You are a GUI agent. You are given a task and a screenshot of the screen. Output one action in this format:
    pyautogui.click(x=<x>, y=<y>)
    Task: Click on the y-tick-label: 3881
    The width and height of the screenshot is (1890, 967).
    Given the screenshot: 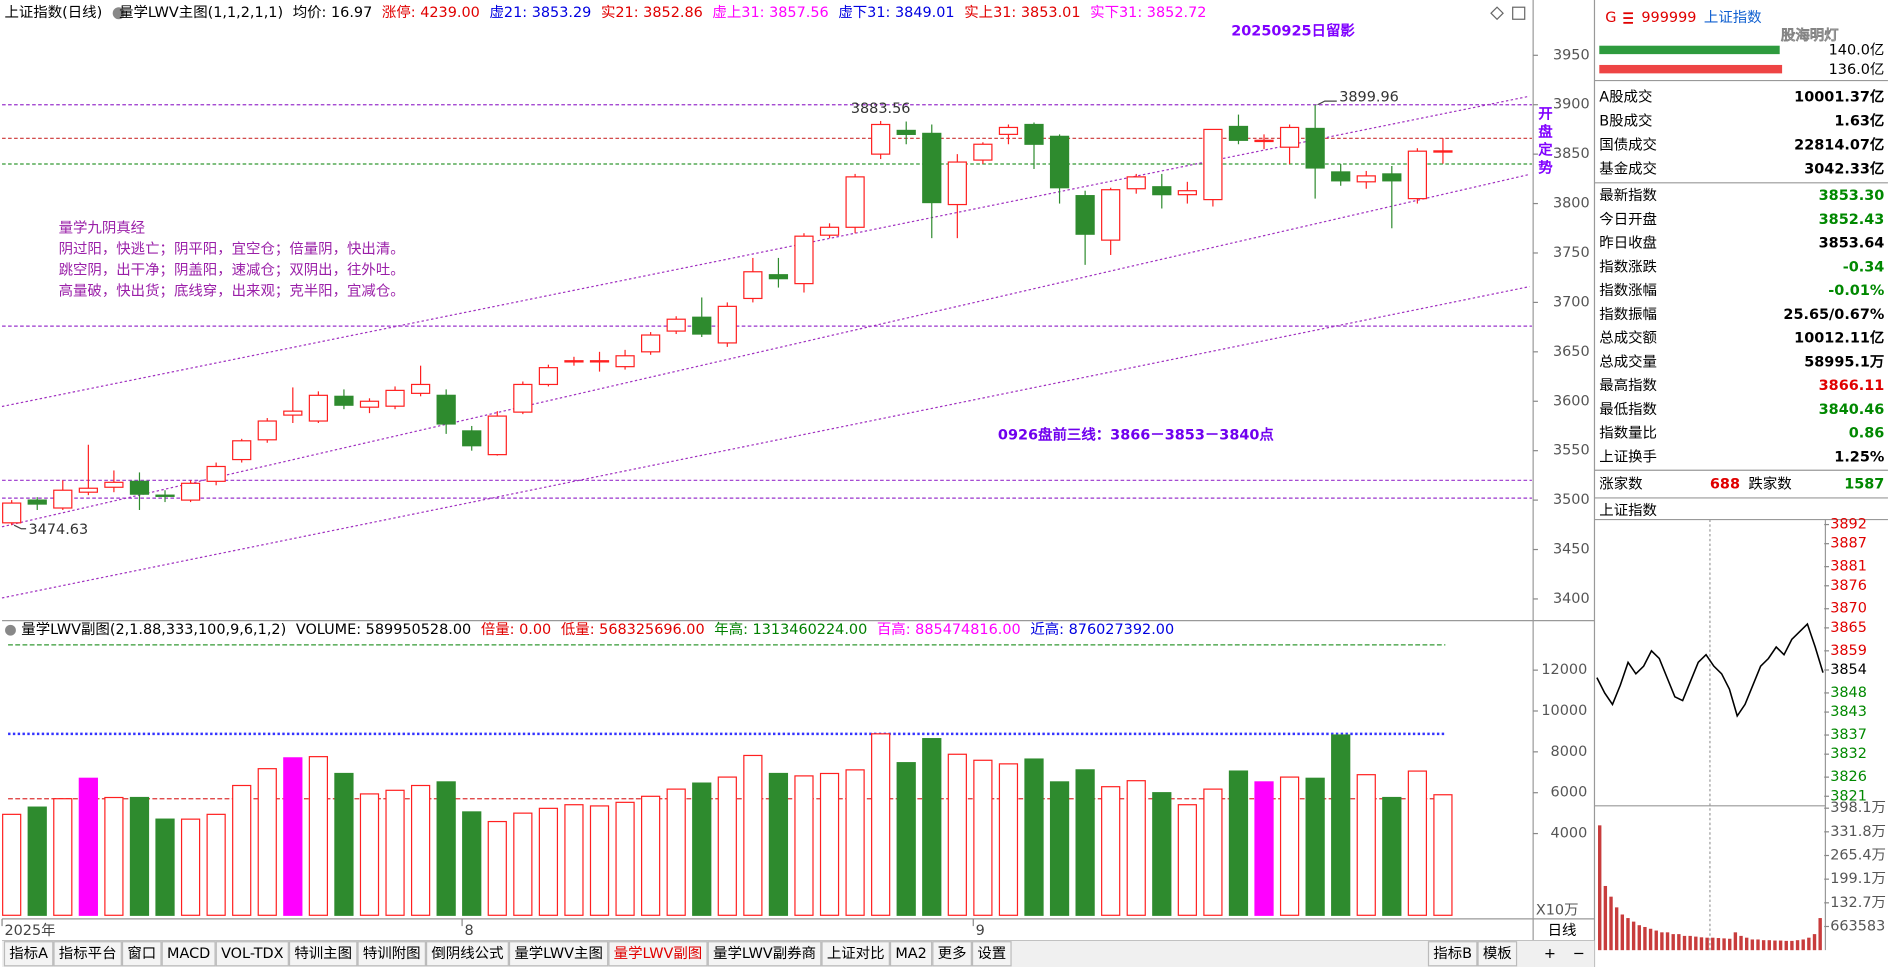 What is the action you would take?
    pyautogui.click(x=1848, y=567)
    